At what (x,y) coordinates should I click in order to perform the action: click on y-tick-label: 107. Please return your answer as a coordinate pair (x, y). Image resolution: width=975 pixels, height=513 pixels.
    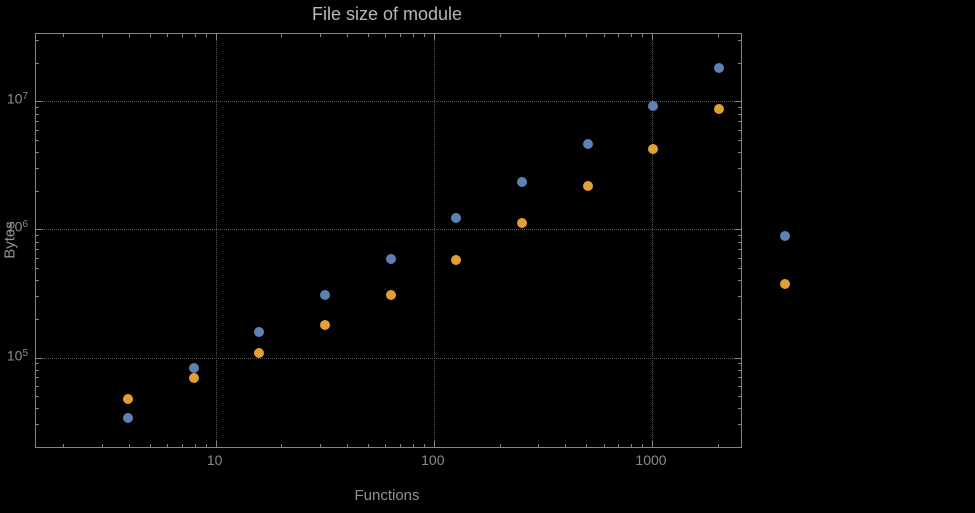
    Looking at the image, I should click on (14, 98).